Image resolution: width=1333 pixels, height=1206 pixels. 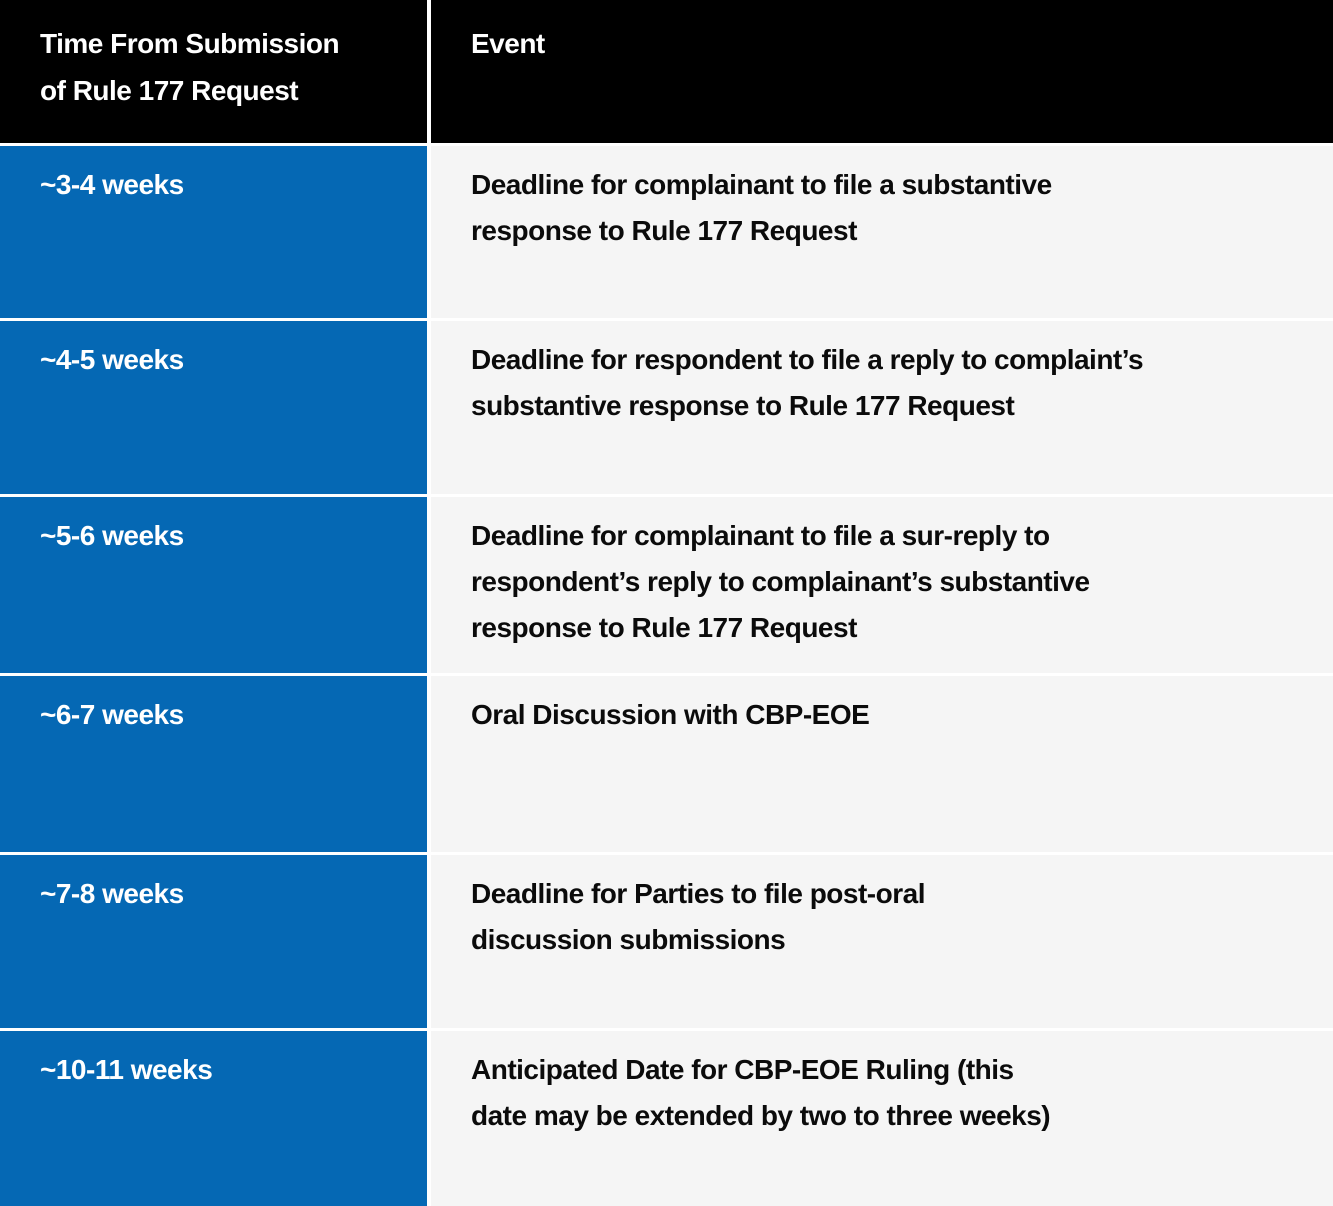 What do you see at coordinates (628, 939) in the screenshot?
I see `event-line: discussion submissions` at bounding box center [628, 939].